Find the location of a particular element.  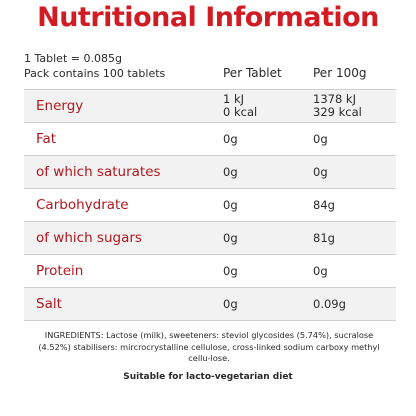

nutrient-label: Salt is located at coordinates (49, 304).